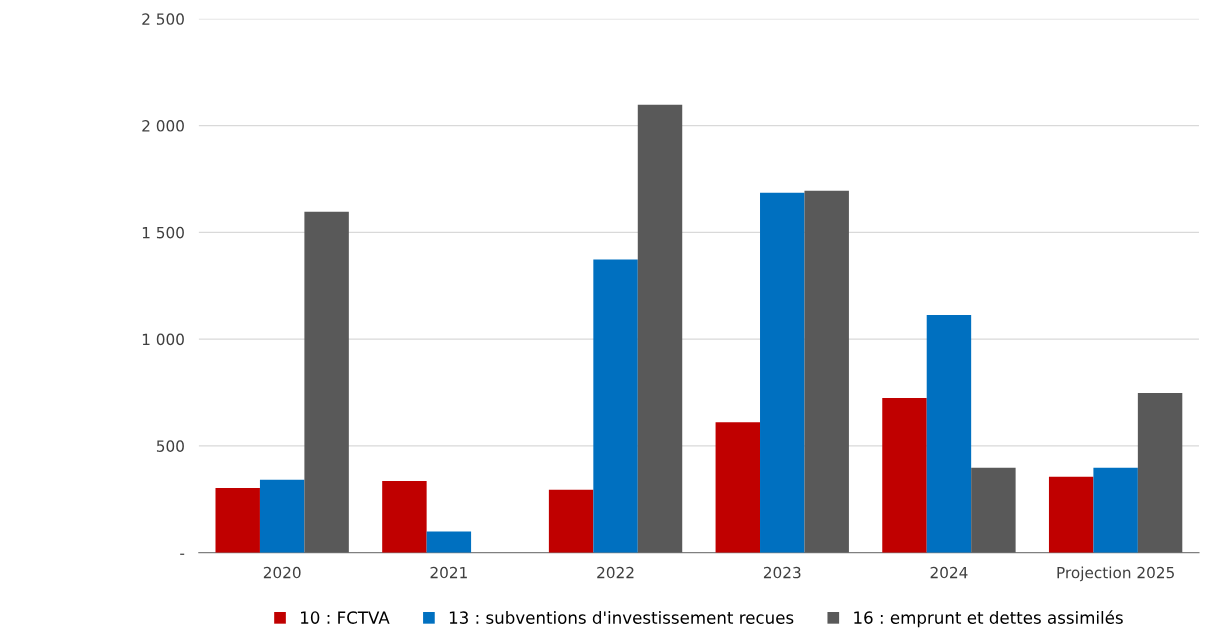 This screenshot has width=1205, height=628. What do you see at coordinates (163, 232) in the screenshot?
I see `y-tick-label: 1 500` at bounding box center [163, 232].